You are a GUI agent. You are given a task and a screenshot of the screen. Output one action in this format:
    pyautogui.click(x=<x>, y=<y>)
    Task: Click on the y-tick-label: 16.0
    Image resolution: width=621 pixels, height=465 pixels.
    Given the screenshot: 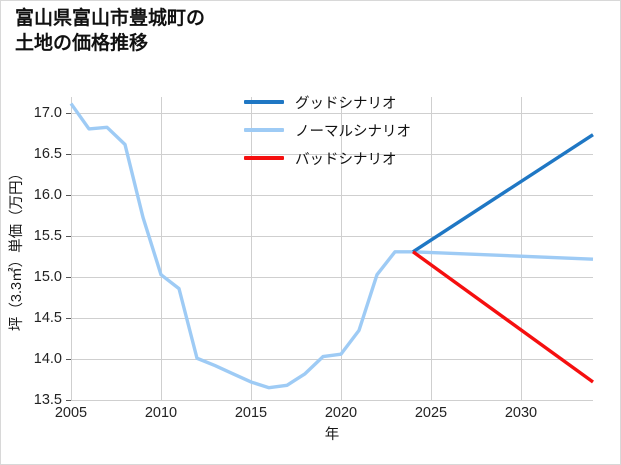 What is the action you would take?
    pyautogui.click(x=47, y=195)
    